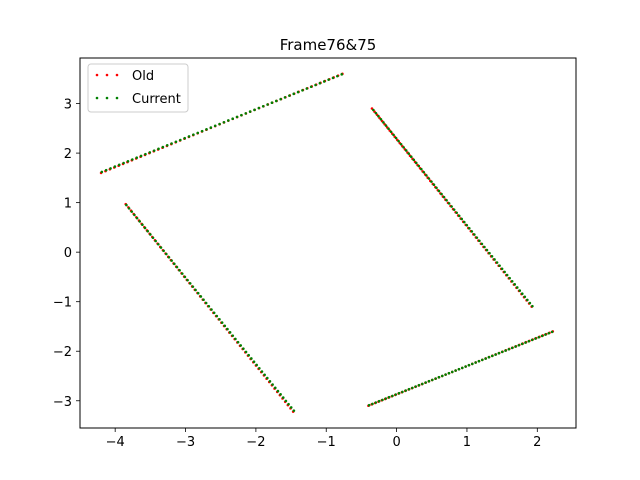 This screenshot has width=640, height=480. I want to click on y-tick-label: −1, so click(62, 303).